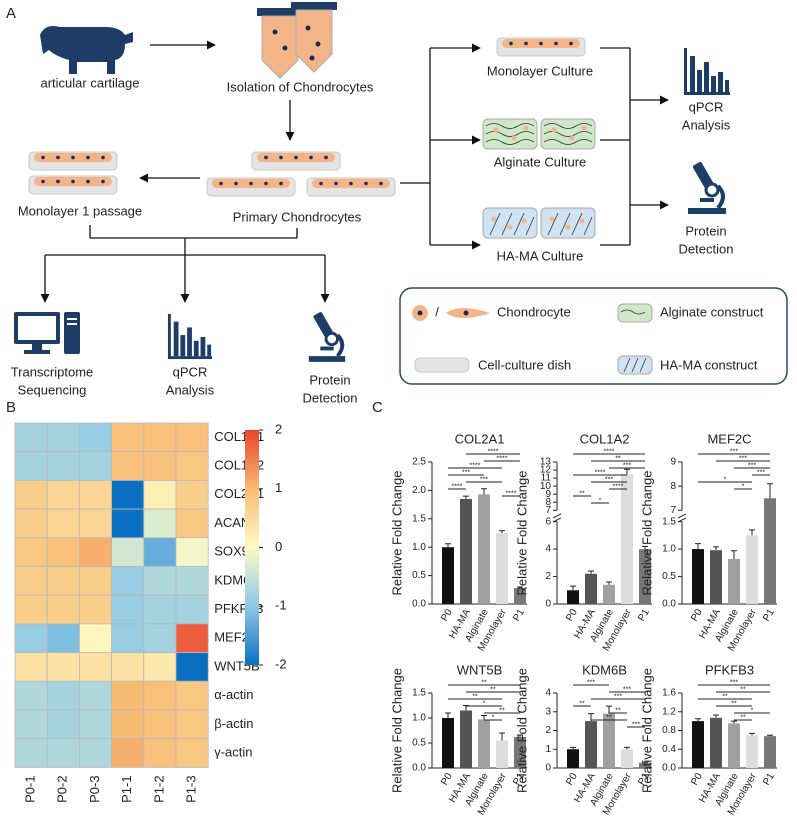 The height and width of the screenshot is (829, 797). Describe the element at coordinates (548, 768) in the screenshot. I see `y-tick-label: 0` at that location.